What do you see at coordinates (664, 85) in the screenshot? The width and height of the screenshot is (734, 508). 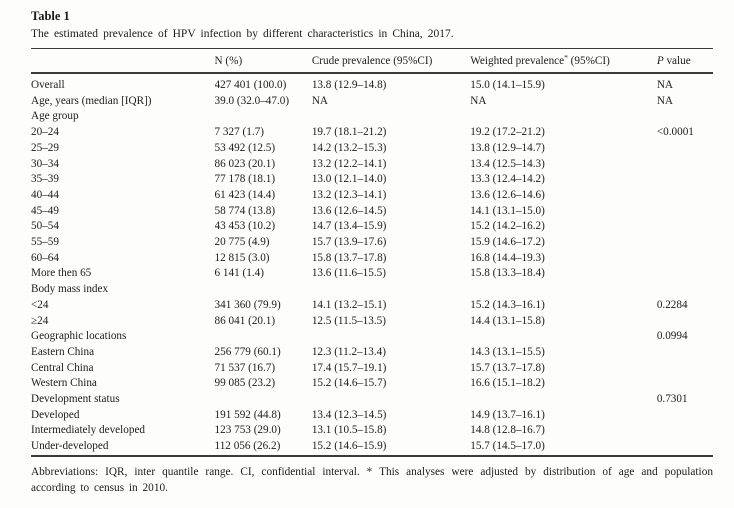 I see `cell-p: NA` at bounding box center [664, 85].